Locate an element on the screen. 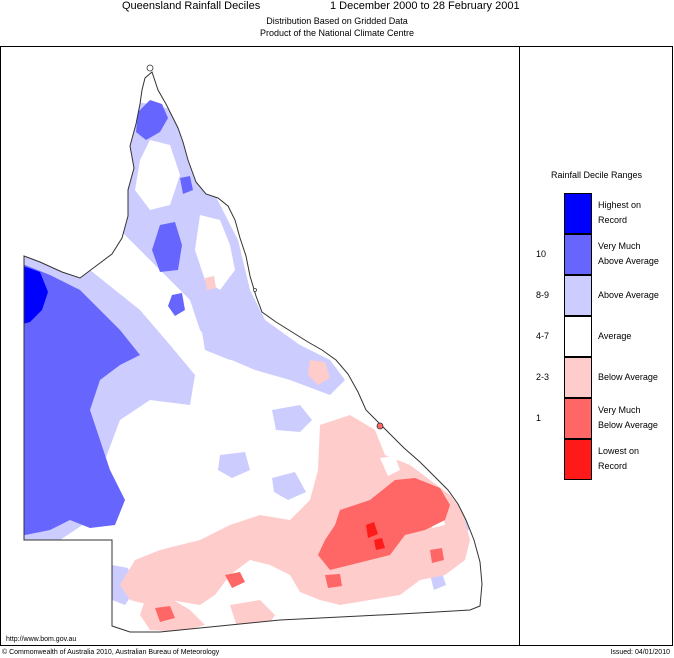 This screenshot has height=658, width=674. map-subtitle-2: Product of the National Climate Centre is located at coordinates (337, 33).